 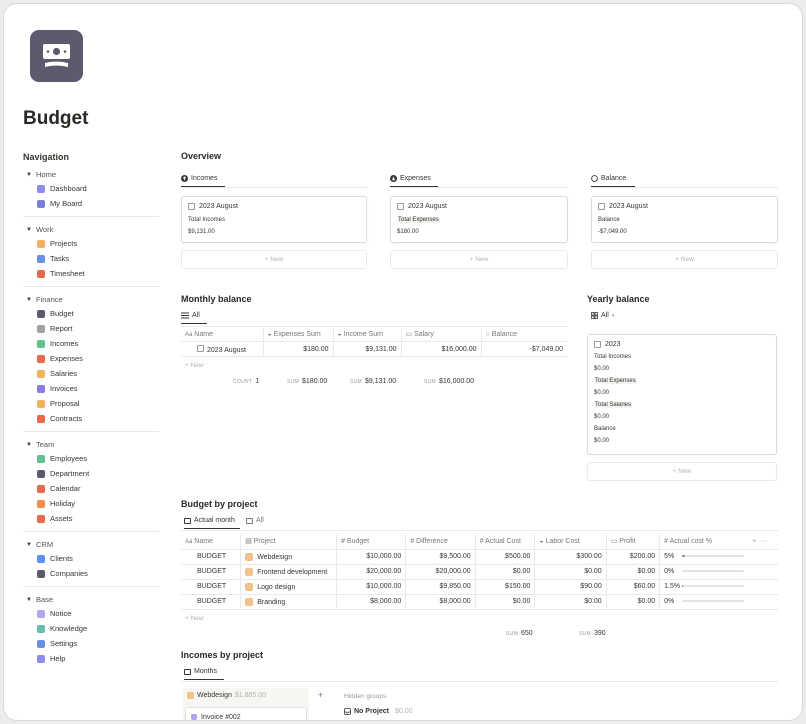 What do you see at coordinates (684, 219) in the screenshot?
I see `balance-card: 2023 August Balance -$7,049.00` at bounding box center [684, 219].